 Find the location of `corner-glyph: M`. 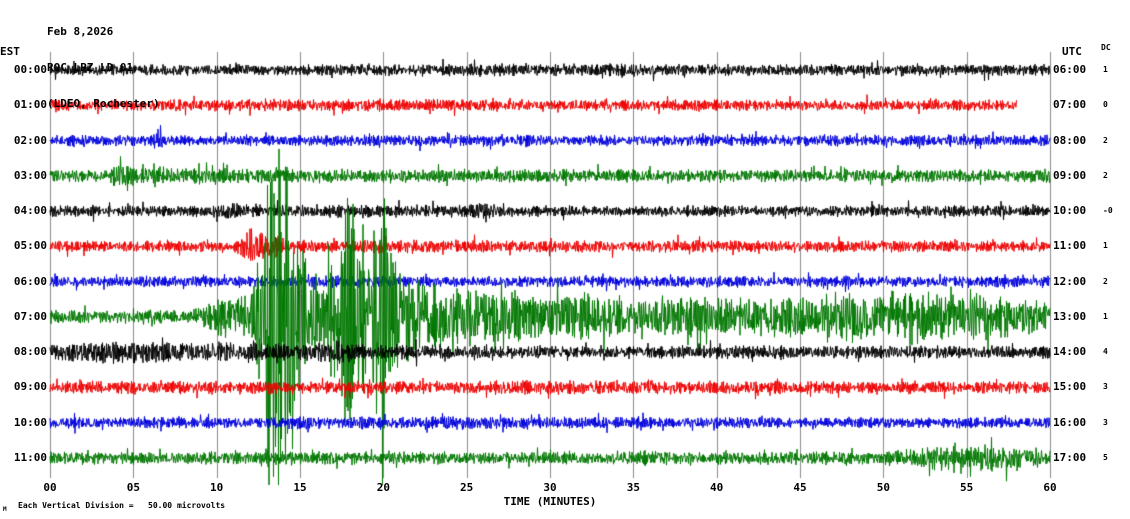

corner-glyph: M is located at coordinates (5, 509).